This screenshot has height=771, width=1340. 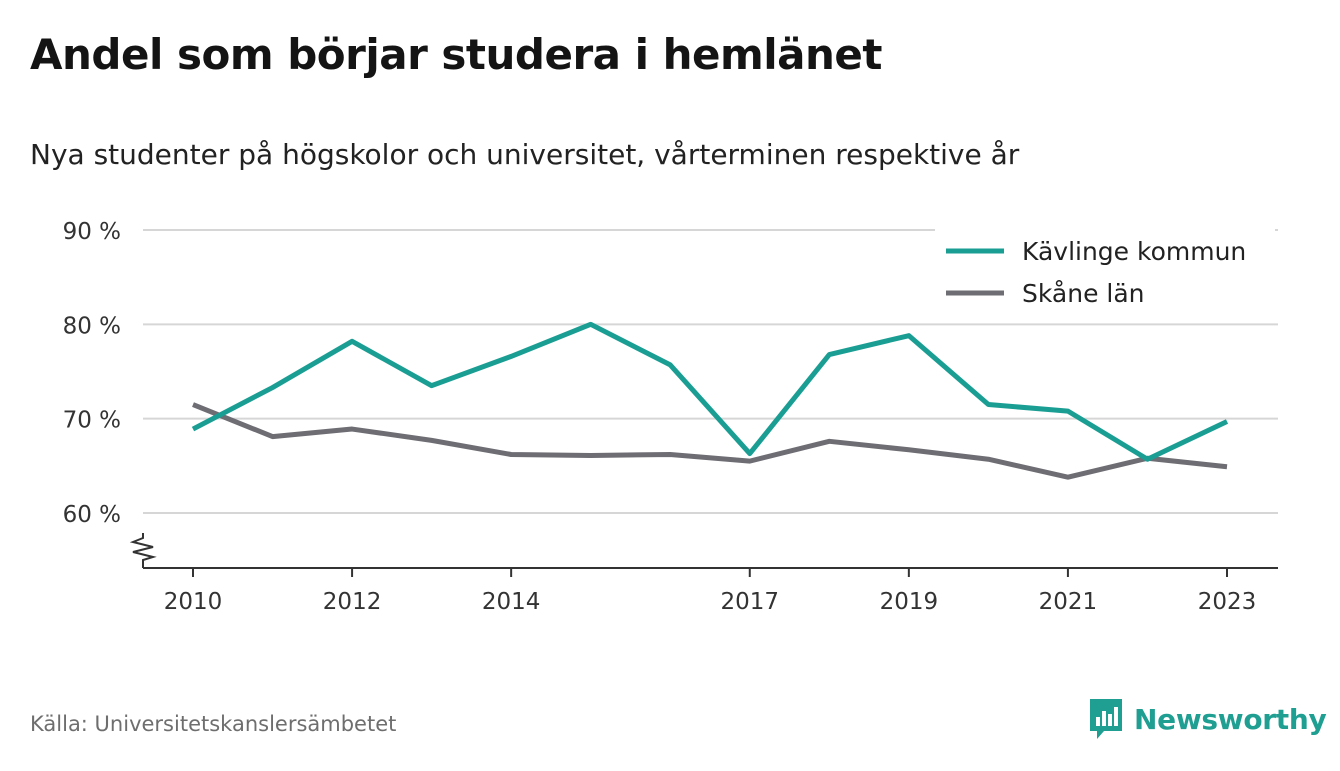 What do you see at coordinates (710, 441) in the screenshot?
I see `series-line-skåne-län` at bounding box center [710, 441].